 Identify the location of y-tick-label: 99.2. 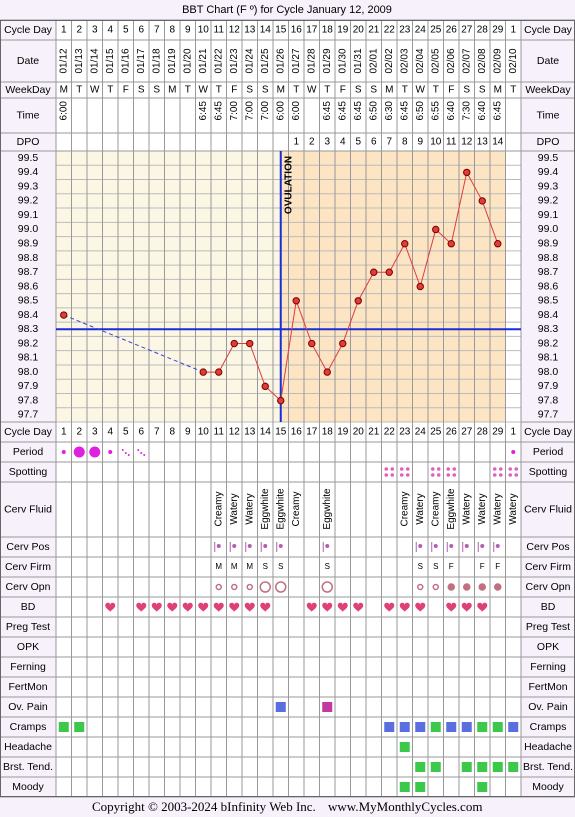
(28, 201).